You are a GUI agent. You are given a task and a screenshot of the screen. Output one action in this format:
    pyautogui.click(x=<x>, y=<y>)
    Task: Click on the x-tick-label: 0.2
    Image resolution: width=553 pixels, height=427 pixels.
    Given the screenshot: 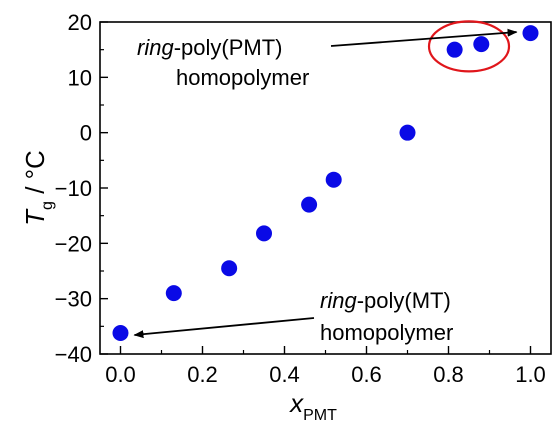 What is the action you would take?
    pyautogui.click(x=202, y=374)
    